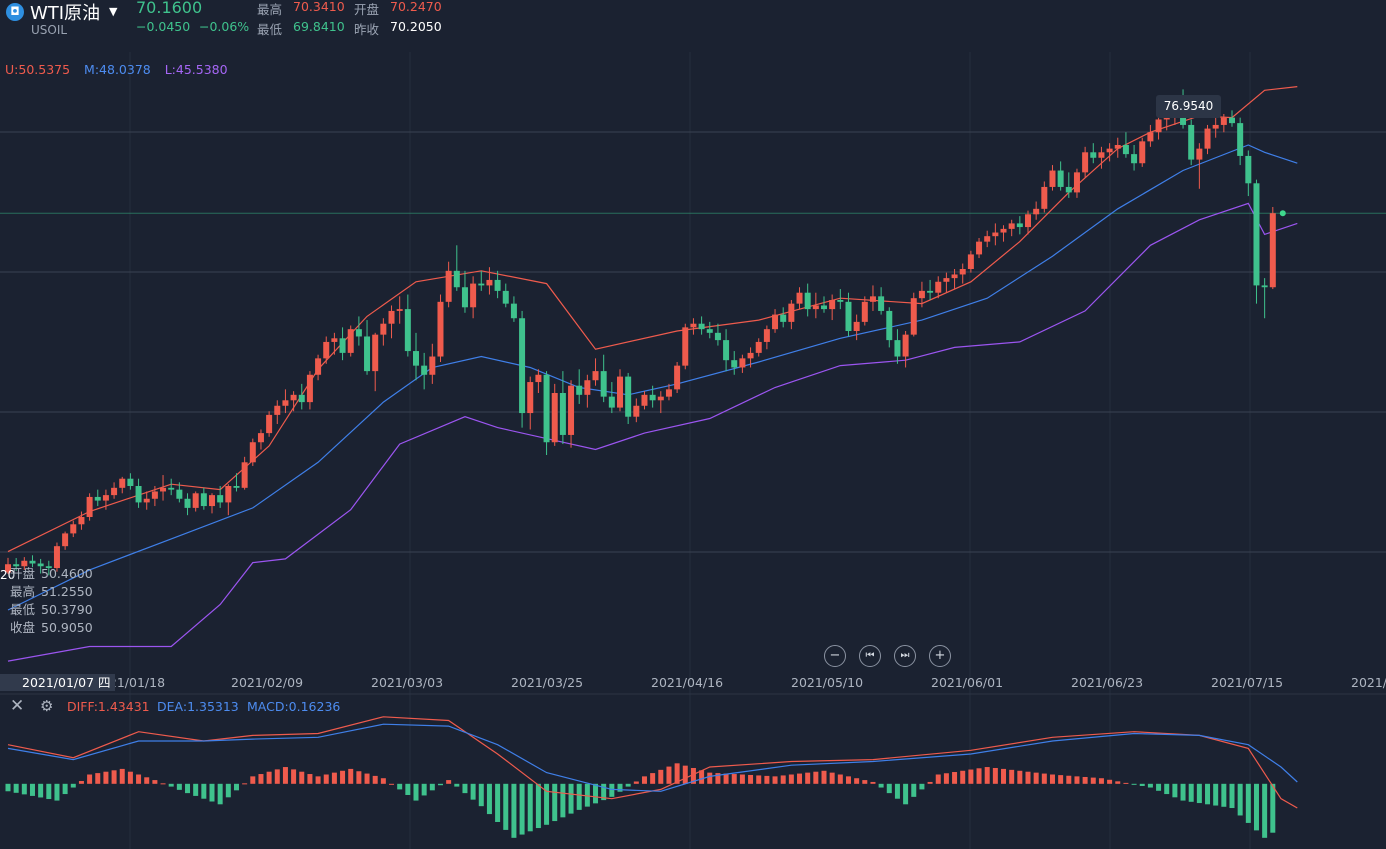  Describe the element at coordinates (270, 29) in the screenshot. I see `low-label: 最低` at that location.